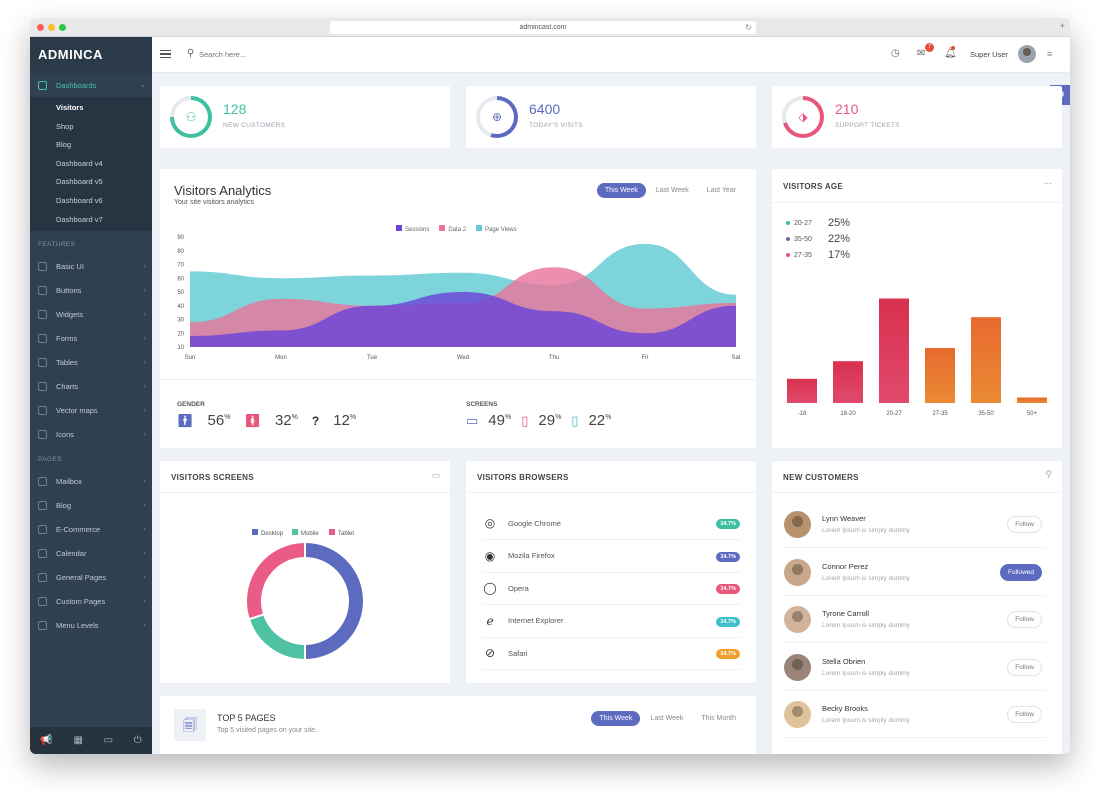 This screenshot has height=796, width=1100. Describe the element at coordinates (67, 362) in the screenshot. I see `nav-label: Tables` at that location.